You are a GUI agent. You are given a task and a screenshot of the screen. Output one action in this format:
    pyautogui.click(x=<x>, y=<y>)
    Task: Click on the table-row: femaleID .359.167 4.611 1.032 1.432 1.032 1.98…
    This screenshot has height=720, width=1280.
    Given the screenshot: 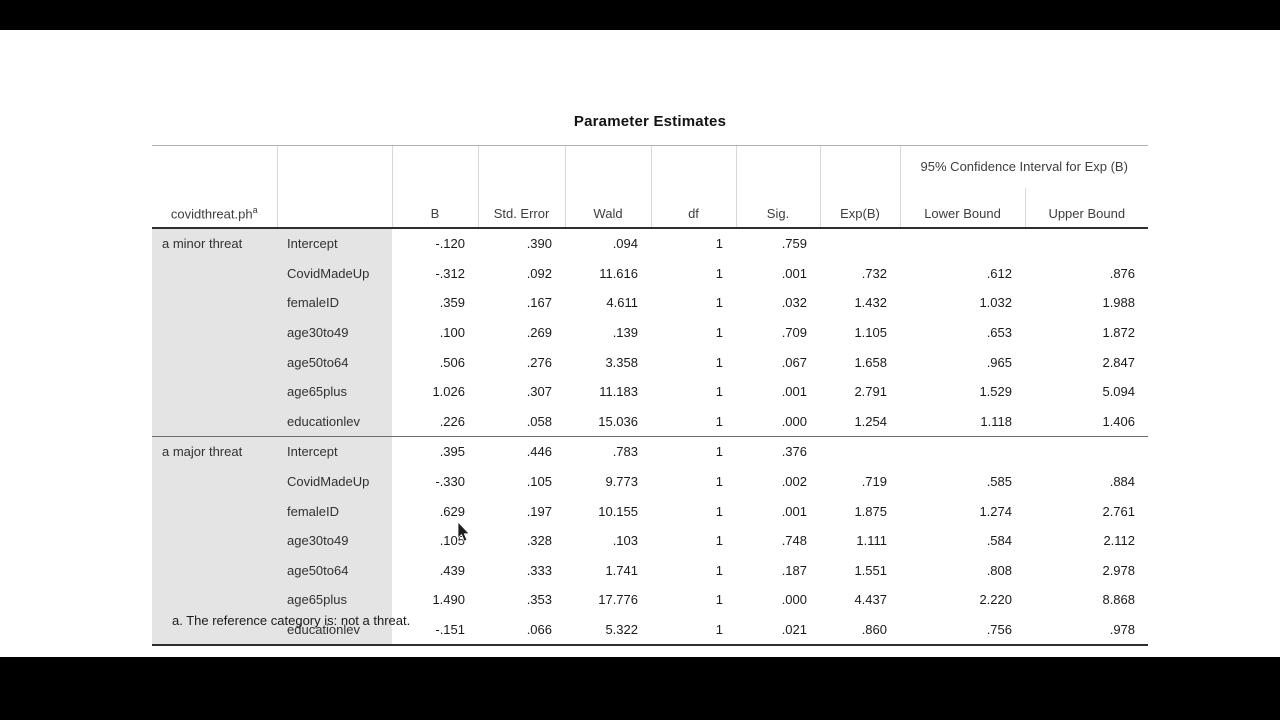 What is the action you would take?
    pyautogui.click(x=650, y=303)
    